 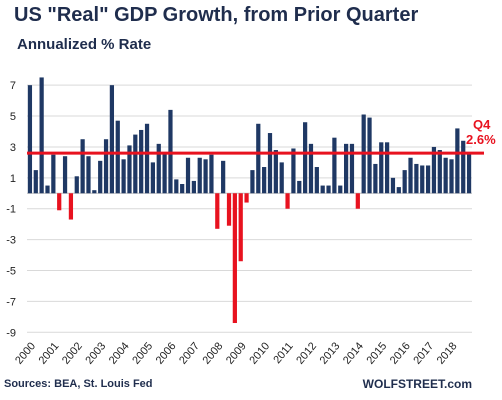 What do you see at coordinates (213, 353) in the screenshot?
I see `x-tick-label: 2008` at bounding box center [213, 353].